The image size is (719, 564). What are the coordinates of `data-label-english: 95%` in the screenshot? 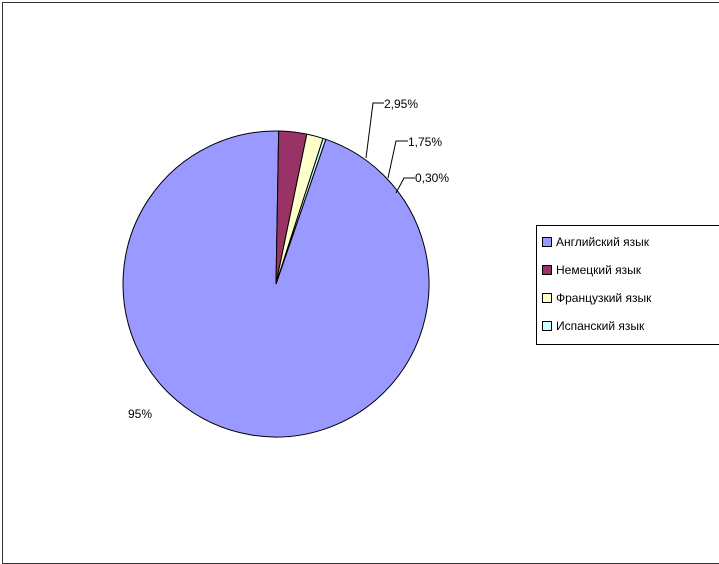 It's located at (140, 414).